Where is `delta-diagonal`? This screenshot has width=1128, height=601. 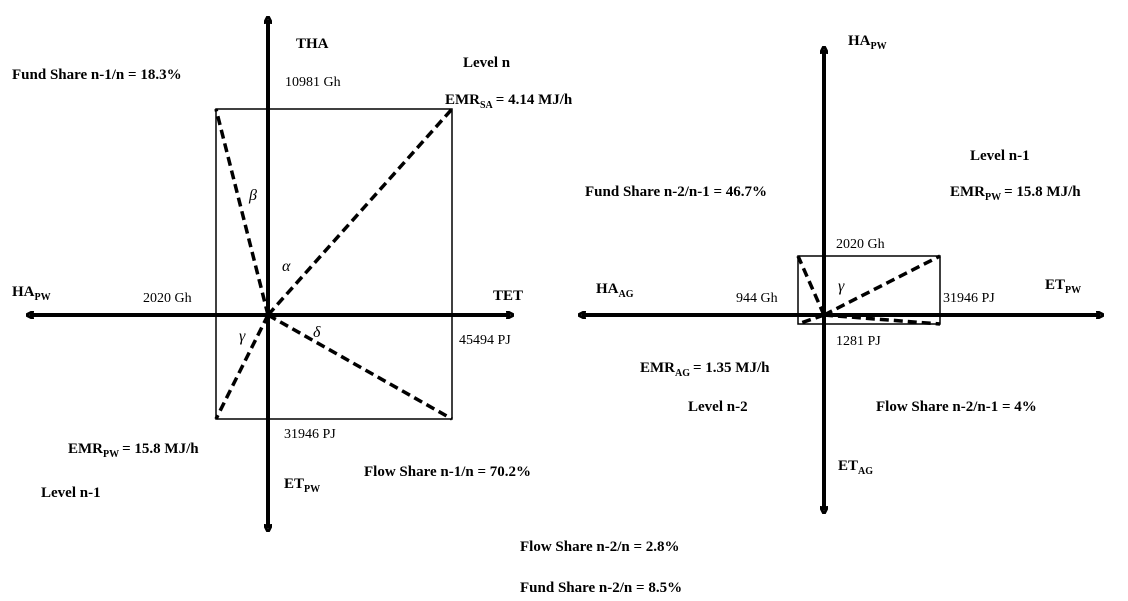
delta-diagonal is located at coordinates (360, 367).